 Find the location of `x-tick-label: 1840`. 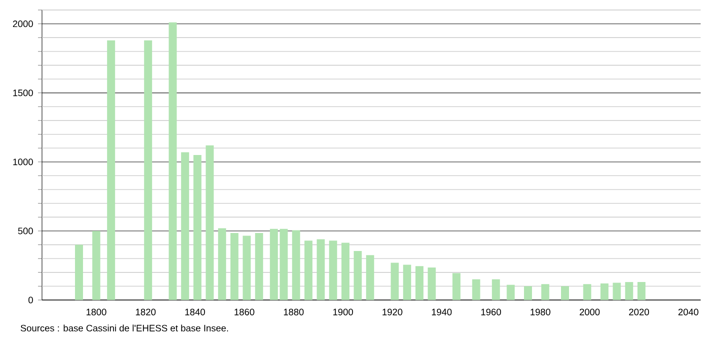

x-tick-label: 1840 is located at coordinates (195, 312).